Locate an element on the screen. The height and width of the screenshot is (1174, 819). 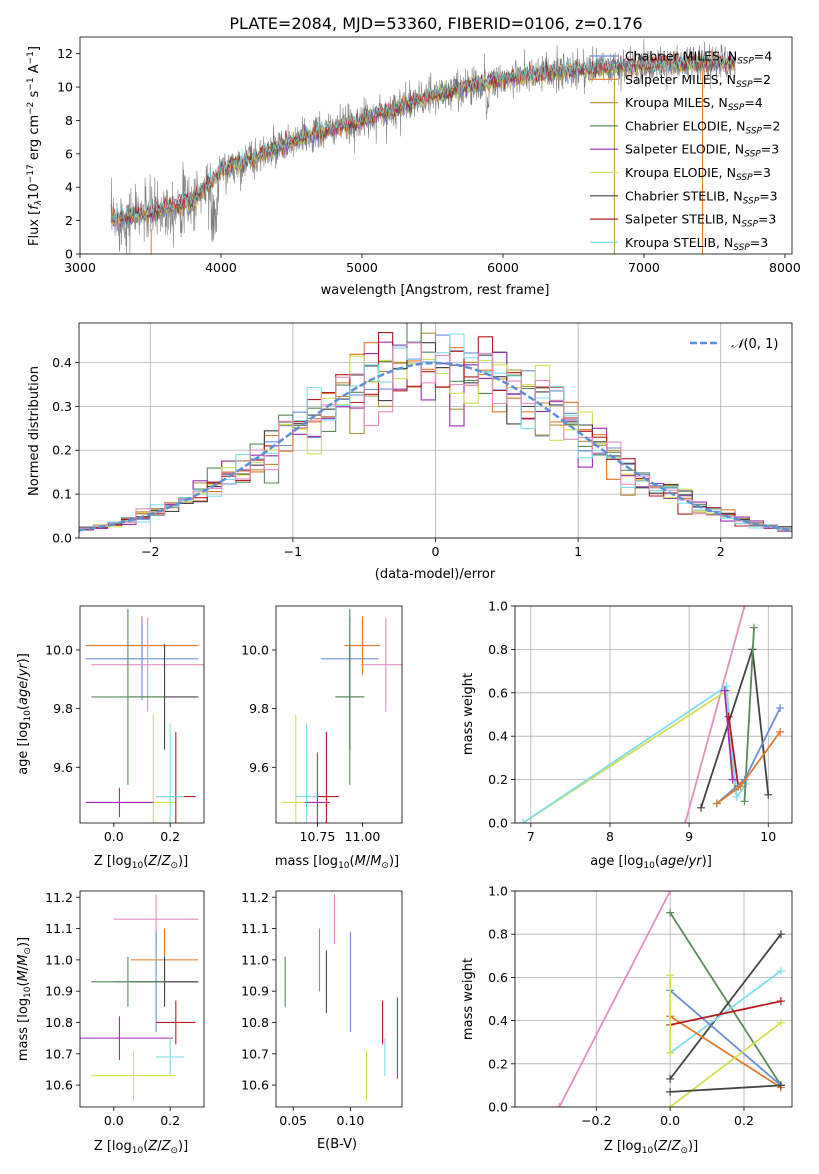
legend-label-text: Chabrier ELODIE, N is located at coordinates (685, 125).